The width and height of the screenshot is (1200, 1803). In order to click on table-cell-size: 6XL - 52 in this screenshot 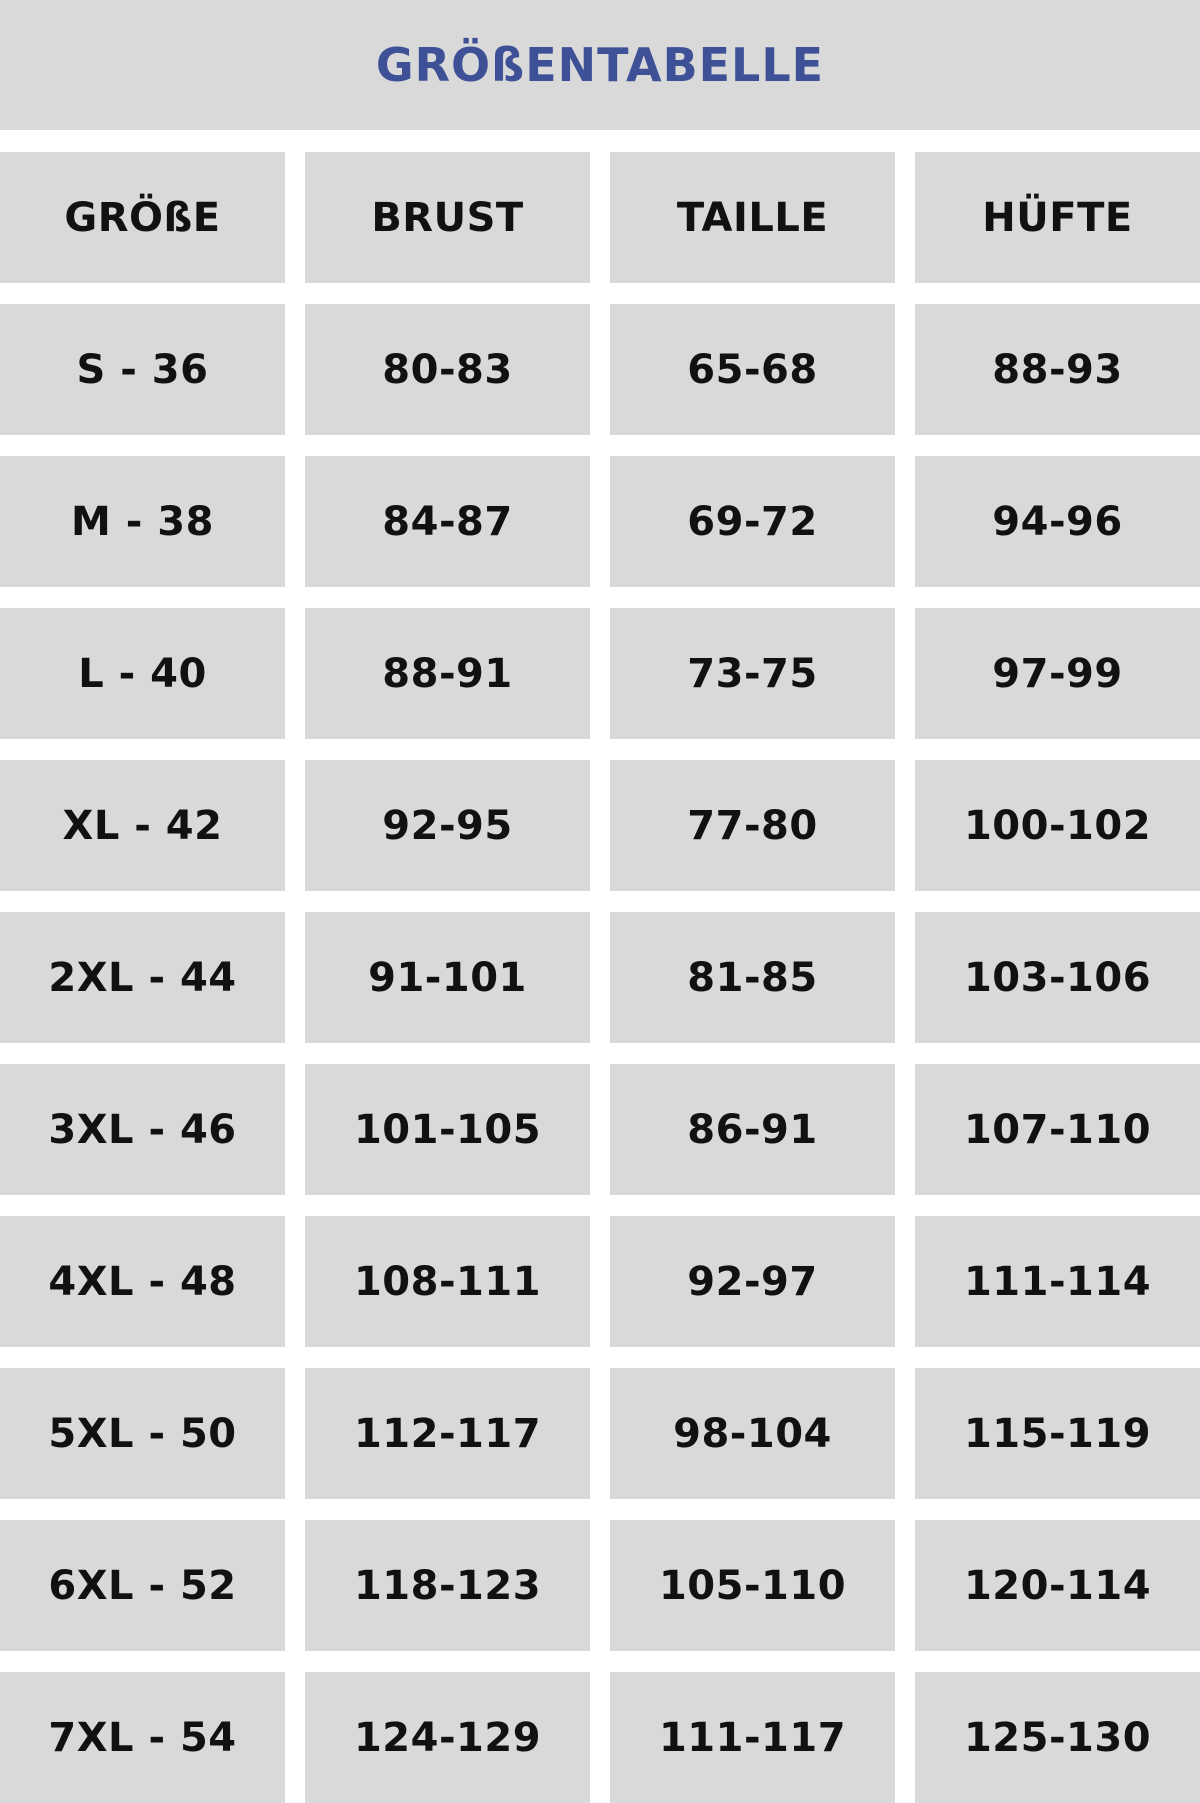, I will do `click(142, 1585)`.